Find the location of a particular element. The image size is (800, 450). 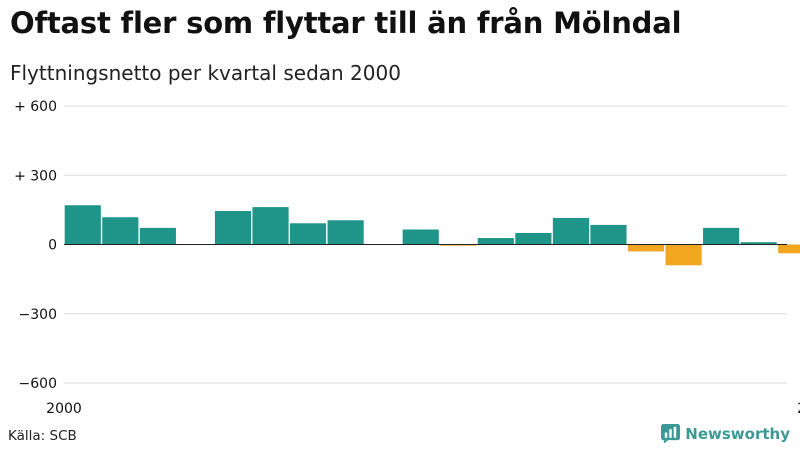

y-tick-label: 0 is located at coordinates (52, 246).